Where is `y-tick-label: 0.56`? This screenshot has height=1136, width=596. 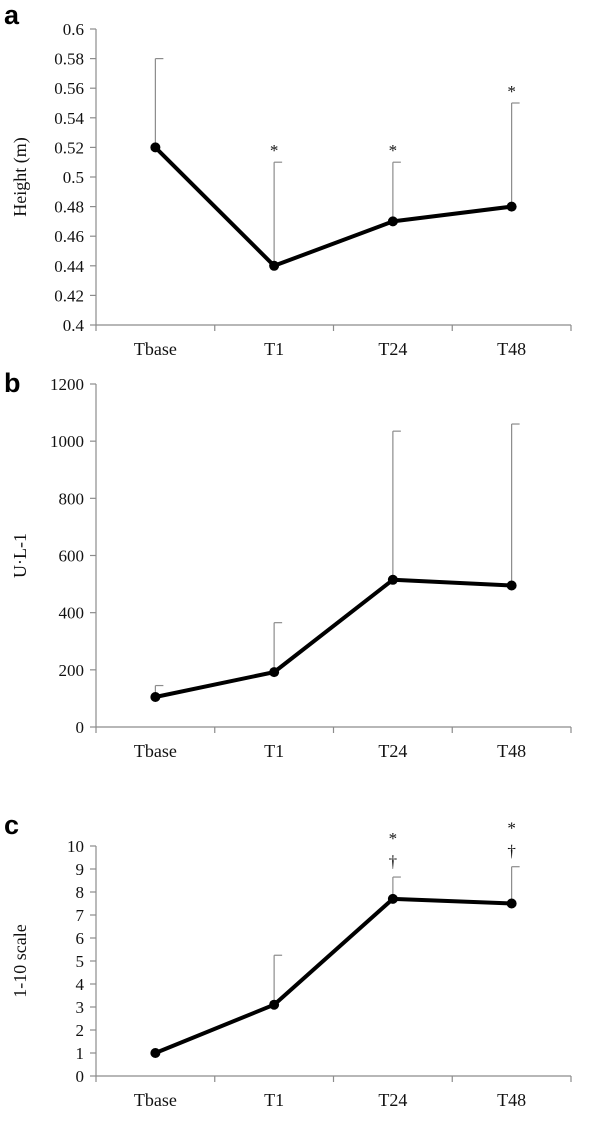 y-tick-label: 0.56 is located at coordinates (69, 88).